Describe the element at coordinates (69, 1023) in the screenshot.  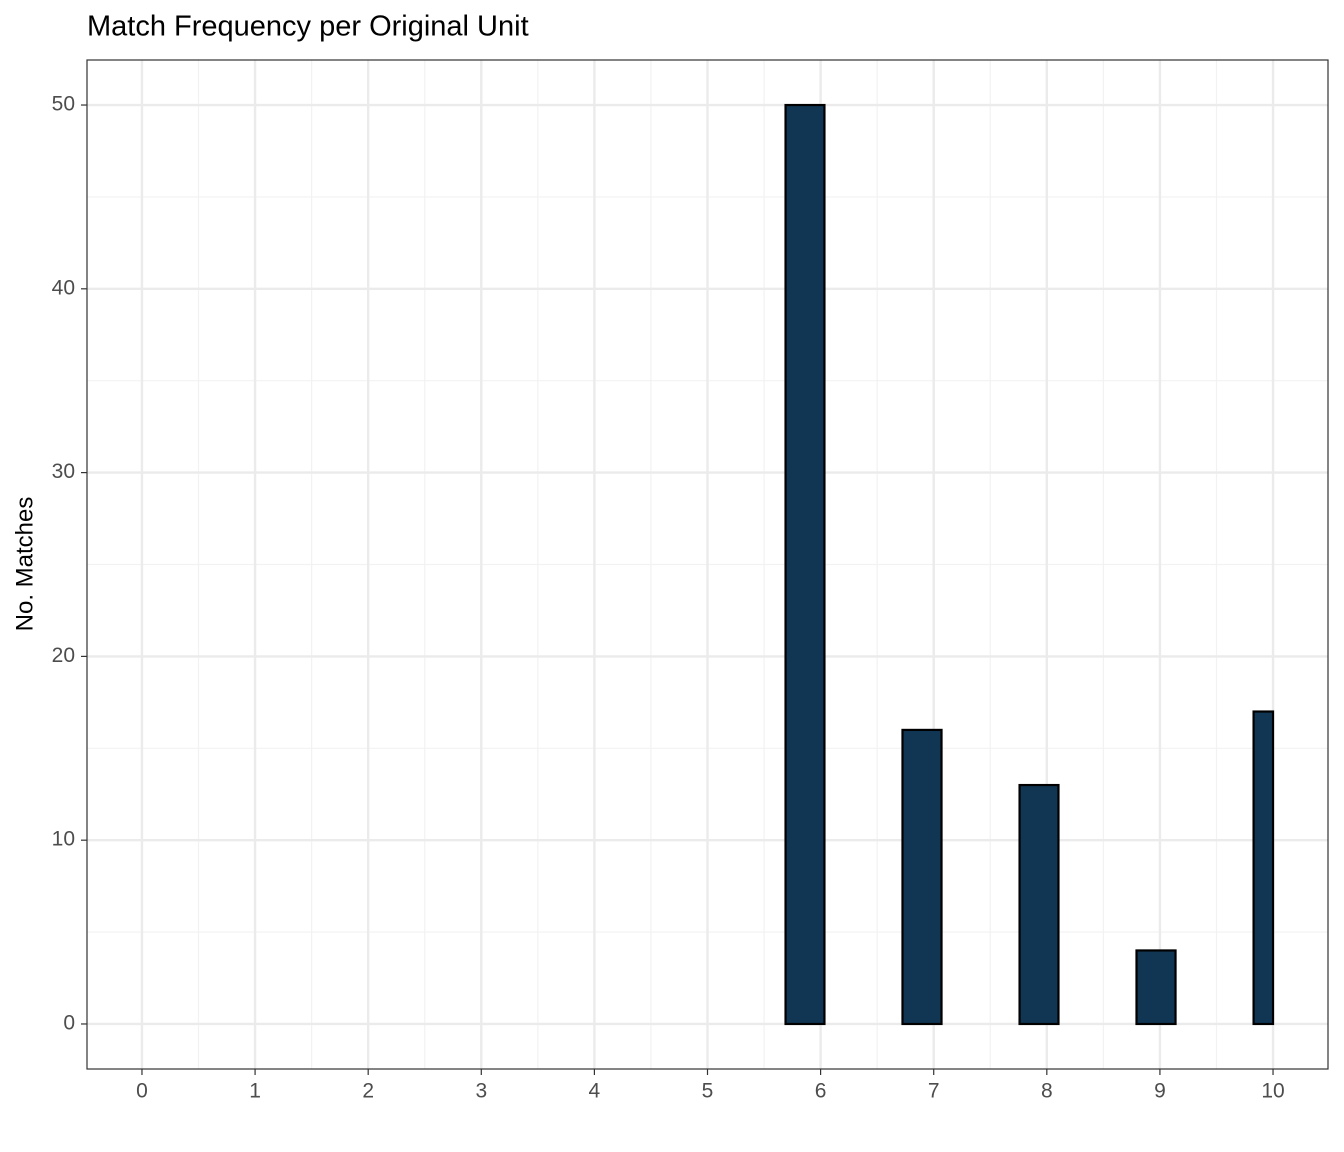
I see `y-tick-label: 0` at that location.